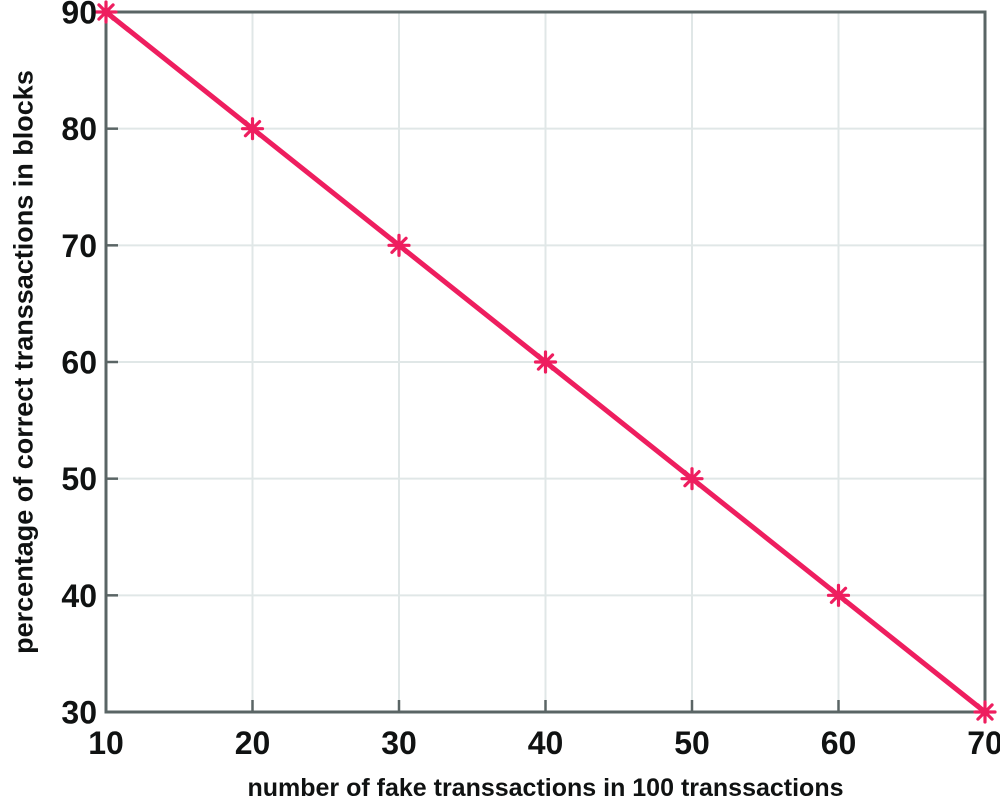  I want to click on x-tick-label: 10, so click(106, 743).